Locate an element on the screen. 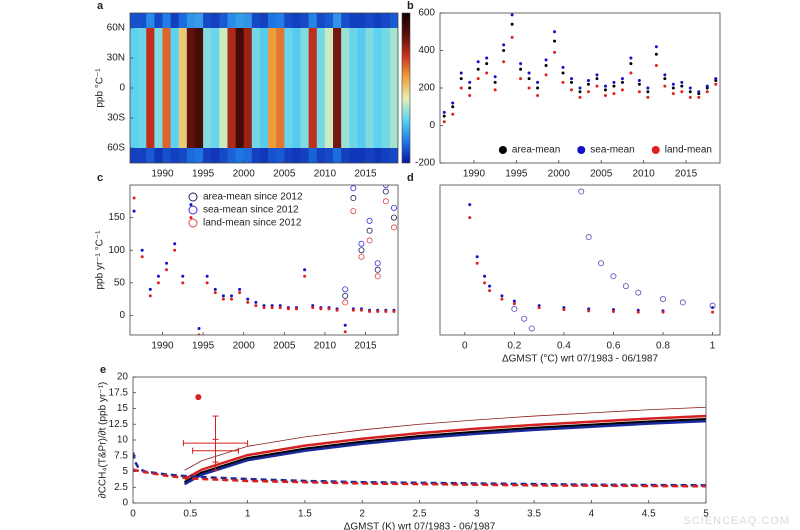  x-tick-label: 2.5 is located at coordinates (420, 514).